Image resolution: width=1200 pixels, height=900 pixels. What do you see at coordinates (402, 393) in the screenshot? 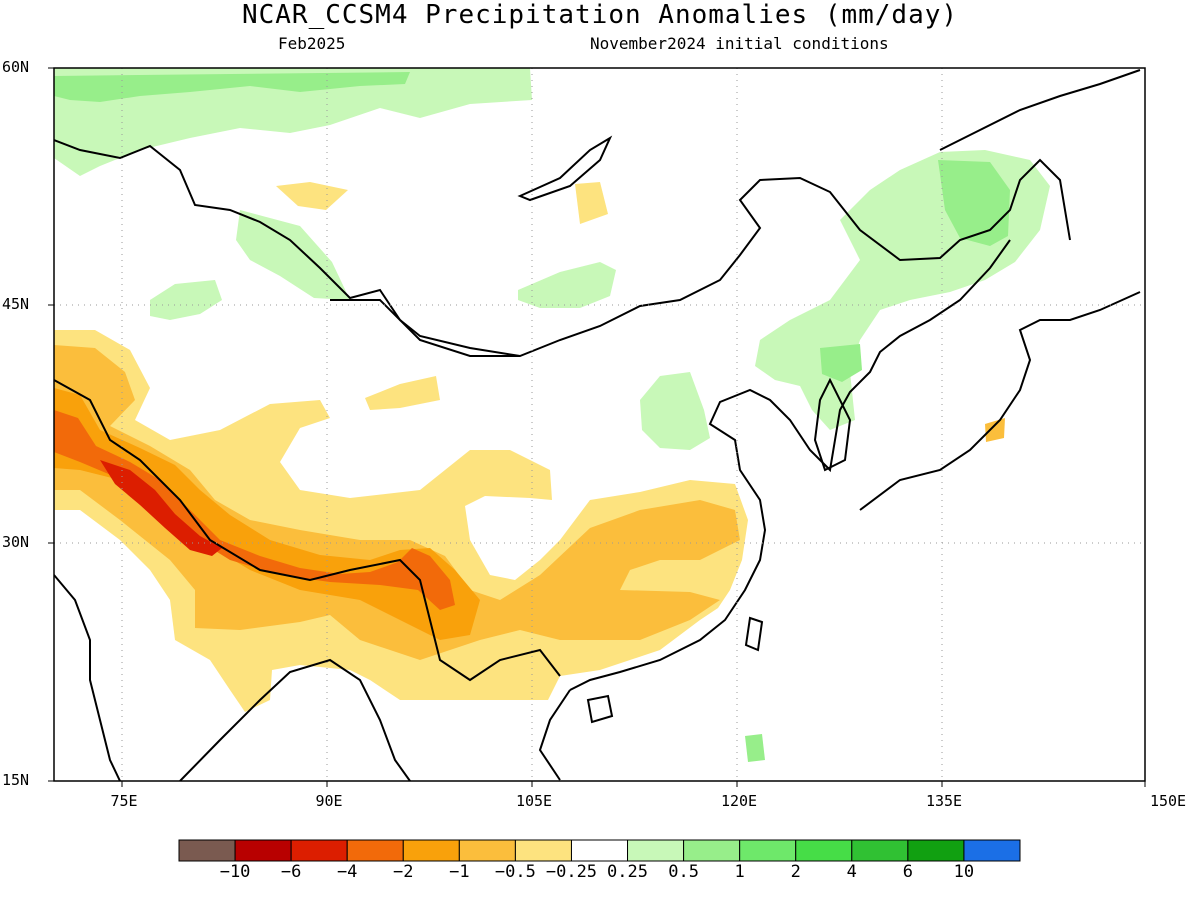
I see `anomaly-dry-gobi-patch` at bounding box center [402, 393].